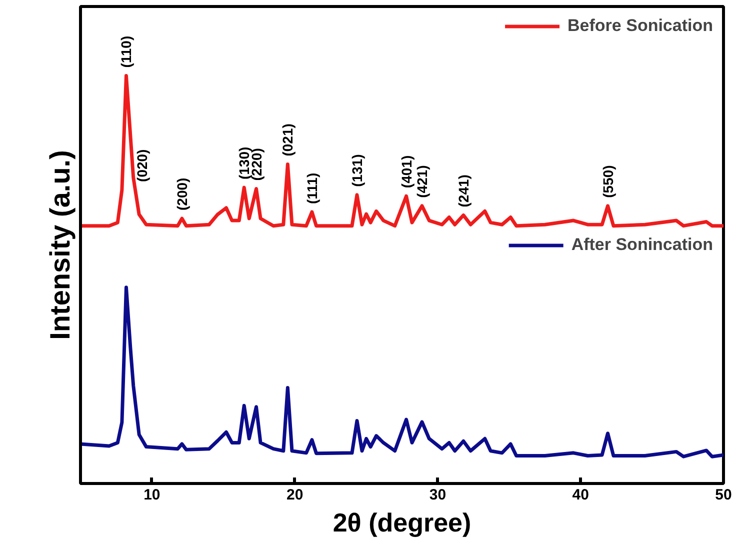  Describe the element at coordinates (463, 191) in the screenshot. I see `annotation: (241)` at that location.